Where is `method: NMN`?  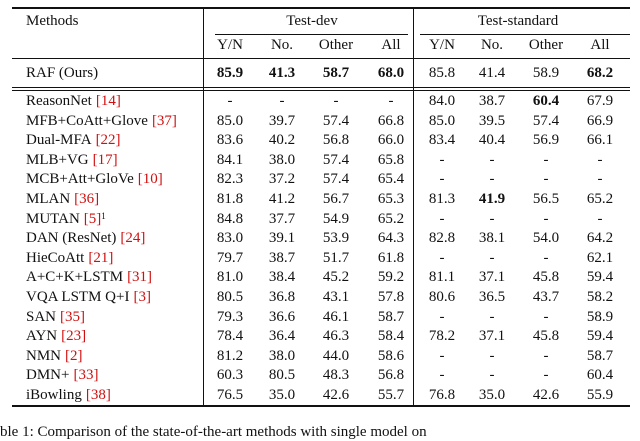 method: NMN is located at coordinates (44, 355).